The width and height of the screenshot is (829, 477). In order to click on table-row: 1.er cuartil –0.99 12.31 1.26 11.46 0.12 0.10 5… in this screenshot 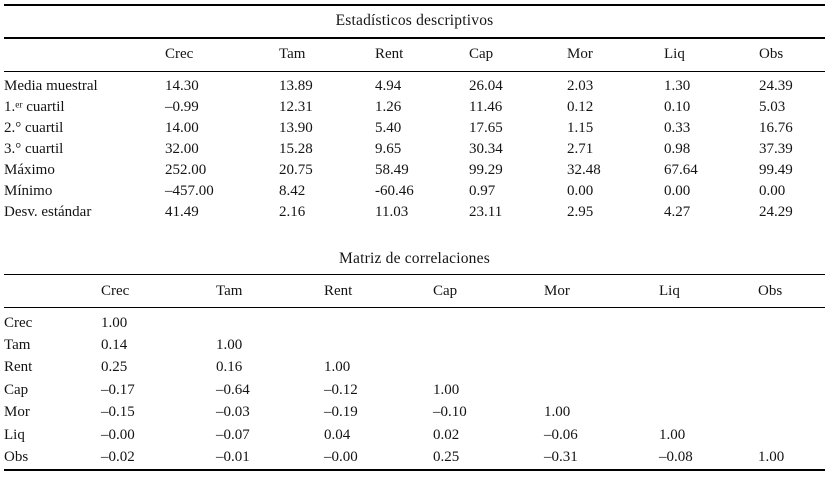, I will do `click(414, 107)`.